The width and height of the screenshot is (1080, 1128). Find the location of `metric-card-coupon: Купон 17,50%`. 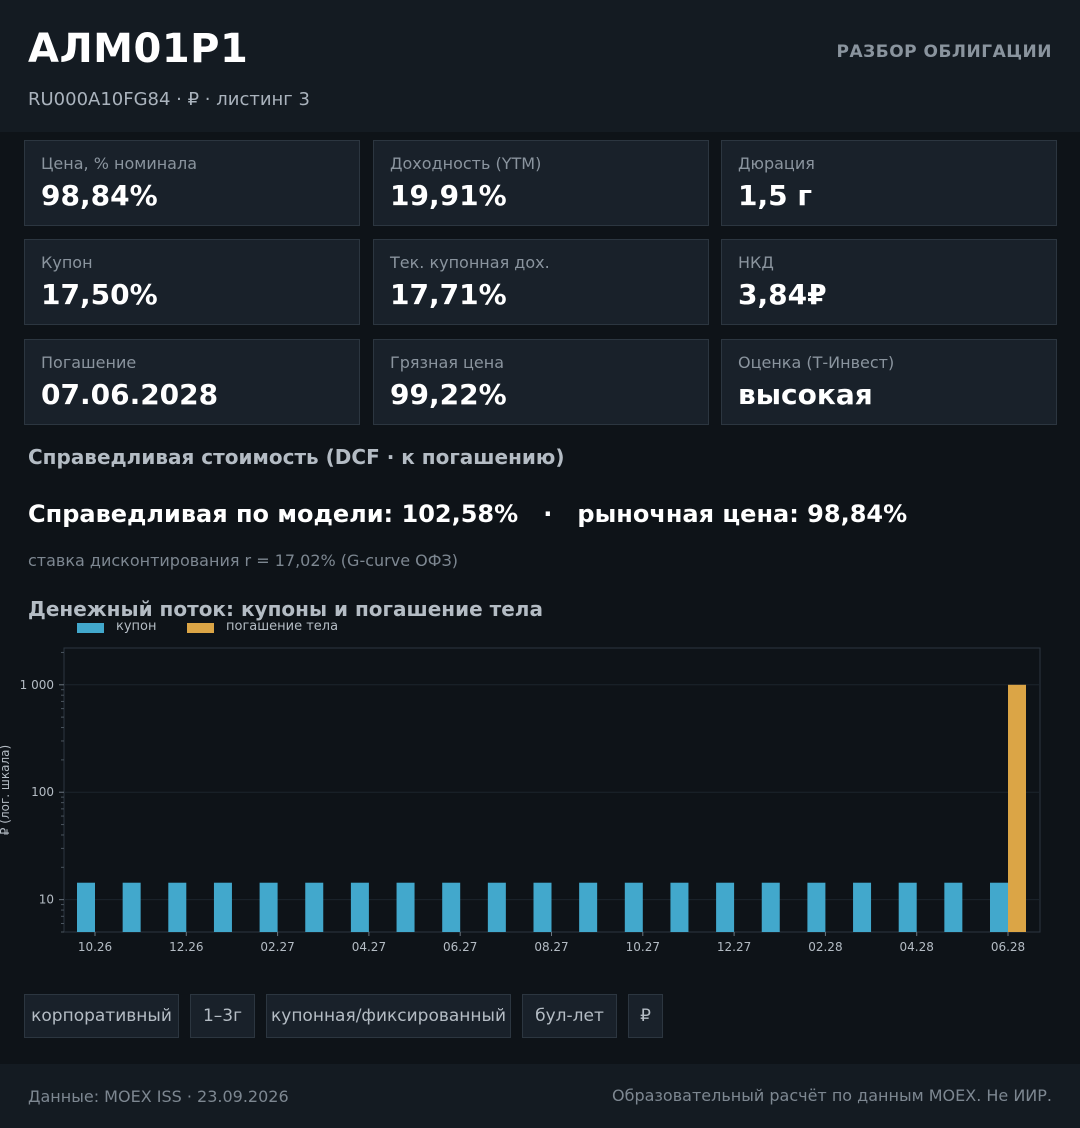

metric-card-coupon: Купон 17,50% is located at coordinates (192, 282).